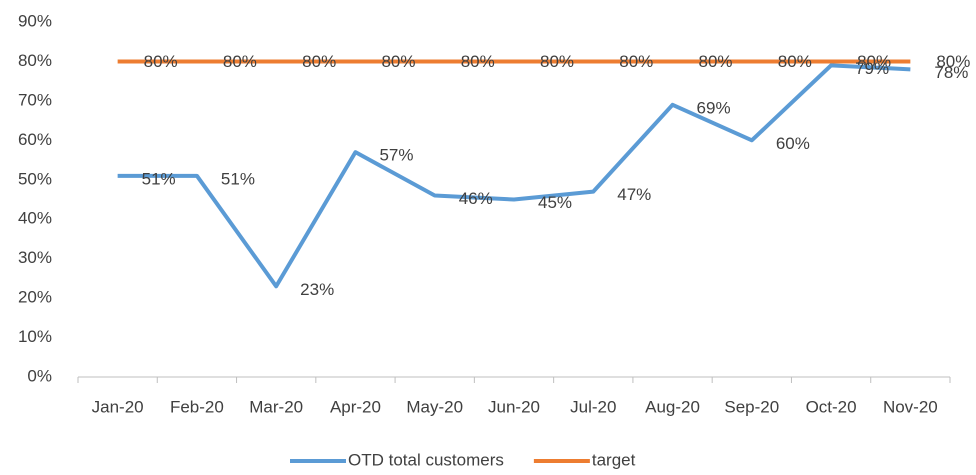 The image size is (976, 475). I want to click on data-label: 45%, so click(555, 202).